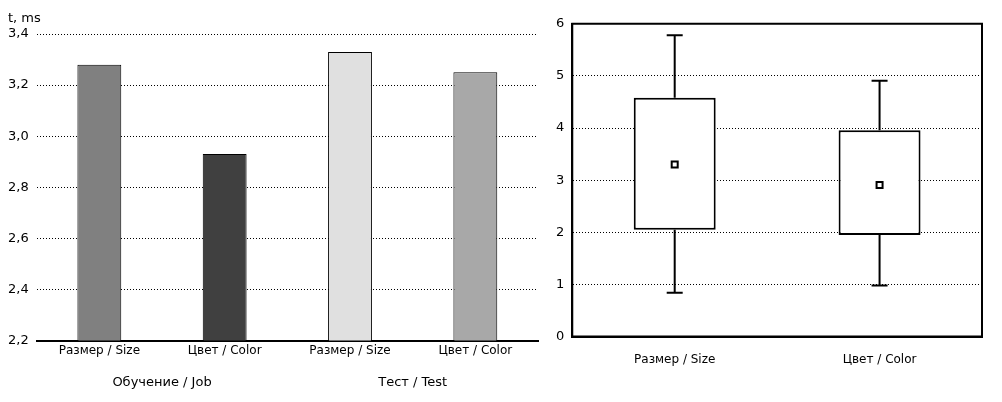  Describe the element at coordinates (18, 237) in the screenshot. I see `y-tick-label: 2,6` at that location.